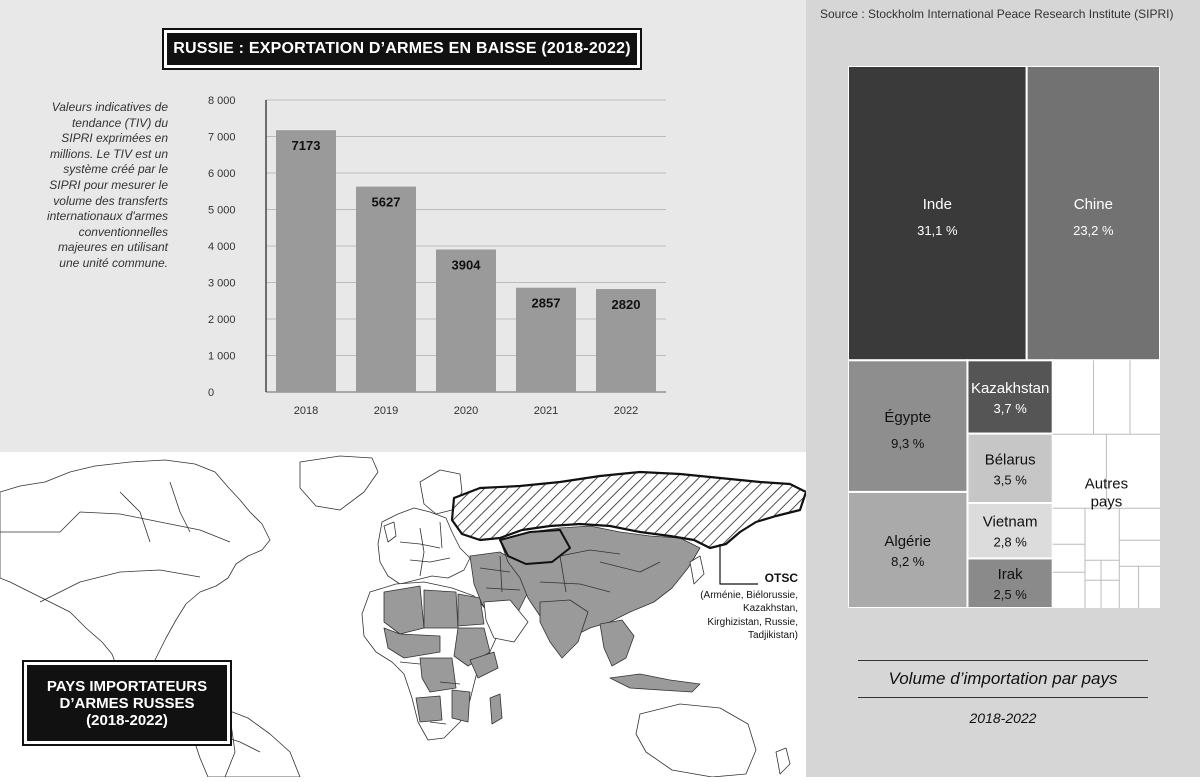 The image size is (1200, 782). What do you see at coordinates (461, 706) in the screenshot?
I see `map-mozambique` at bounding box center [461, 706].